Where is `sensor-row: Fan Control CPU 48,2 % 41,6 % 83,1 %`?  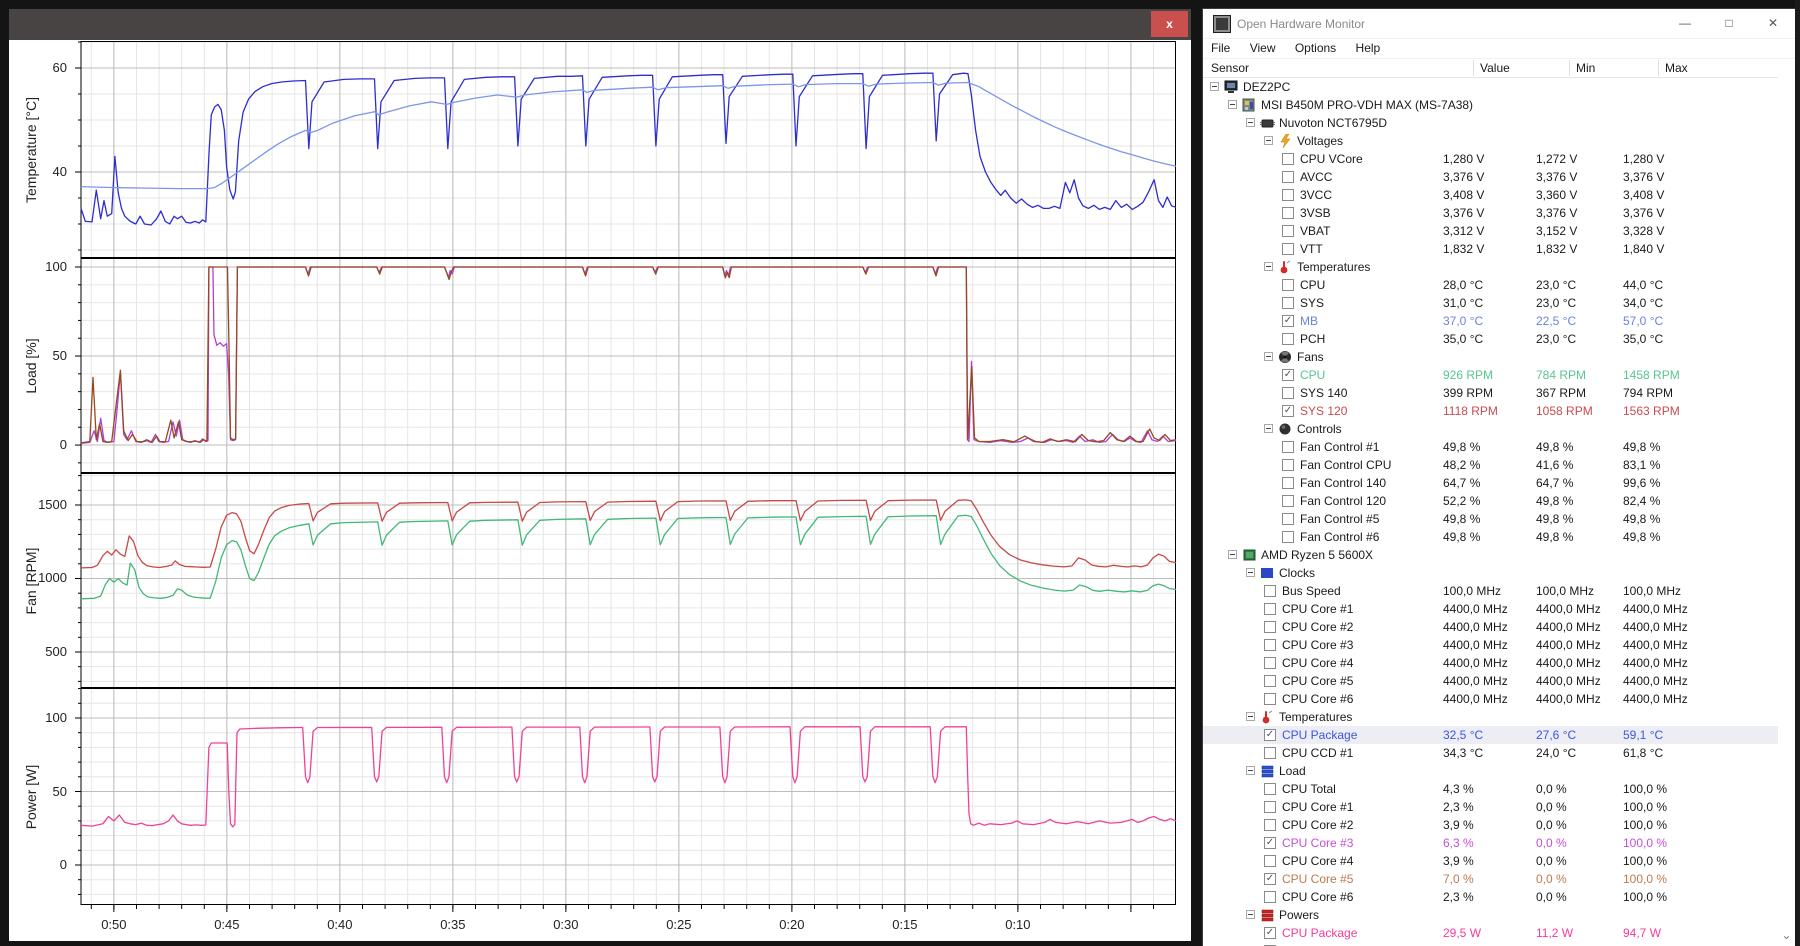
sensor-row: Fan Control CPU 48,2 % 41,6 % 83,1 % is located at coordinates (1499, 465).